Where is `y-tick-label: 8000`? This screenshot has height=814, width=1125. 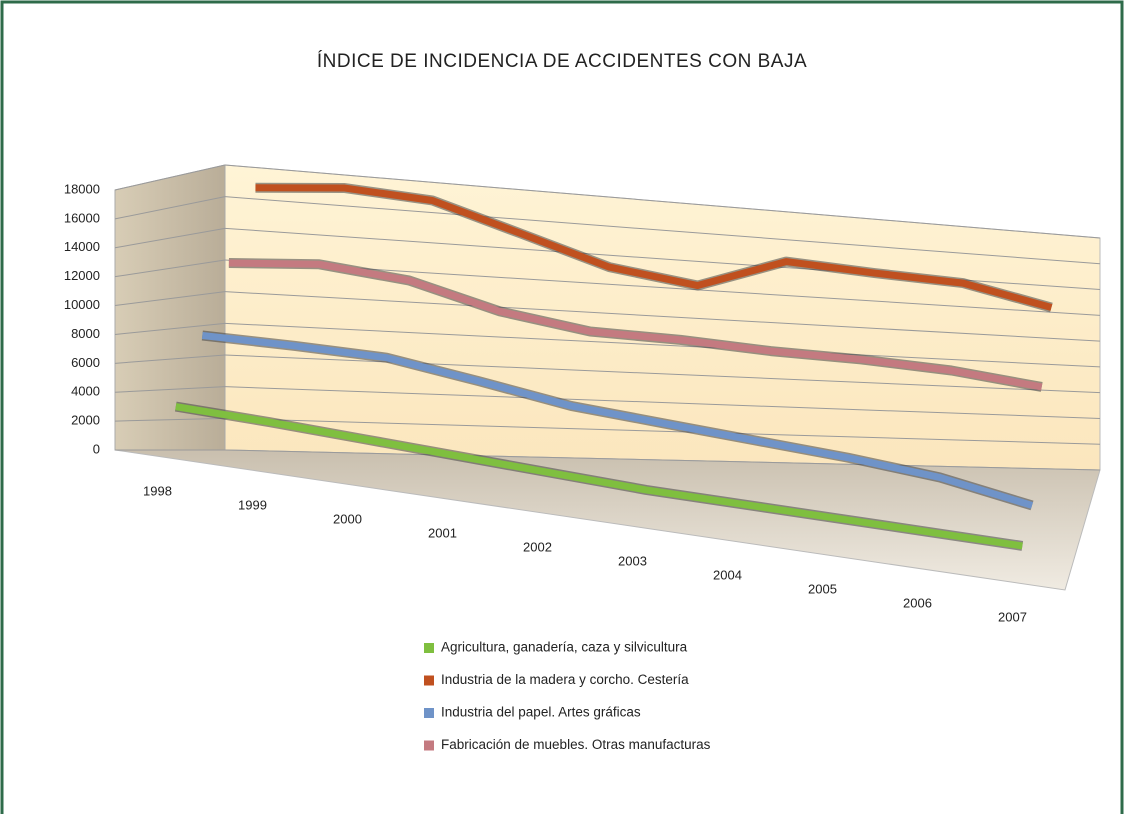 y-tick-label: 8000 is located at coordinates (85, 333).